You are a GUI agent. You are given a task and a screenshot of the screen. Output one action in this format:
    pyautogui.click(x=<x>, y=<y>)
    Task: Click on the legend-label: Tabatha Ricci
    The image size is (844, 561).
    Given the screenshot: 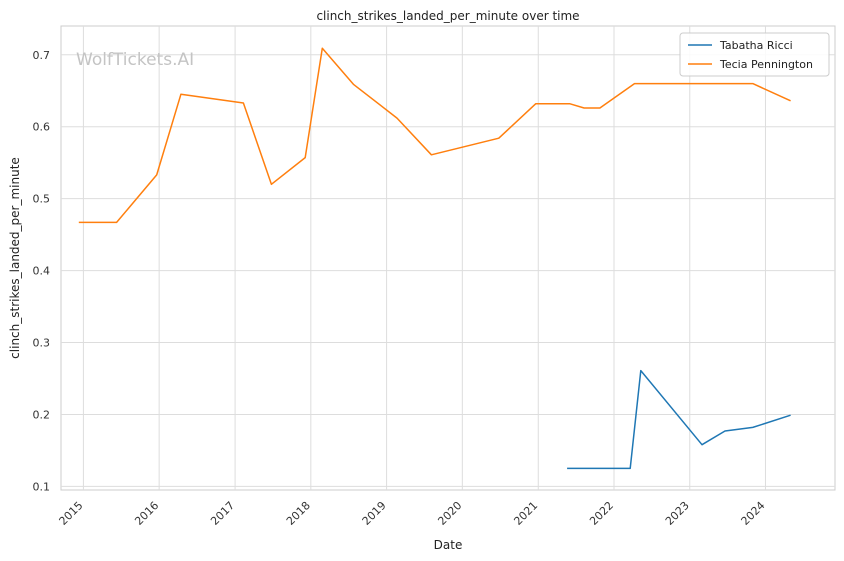 What is the action you would take?
    pyautogui.click(x=756, y=45)
    